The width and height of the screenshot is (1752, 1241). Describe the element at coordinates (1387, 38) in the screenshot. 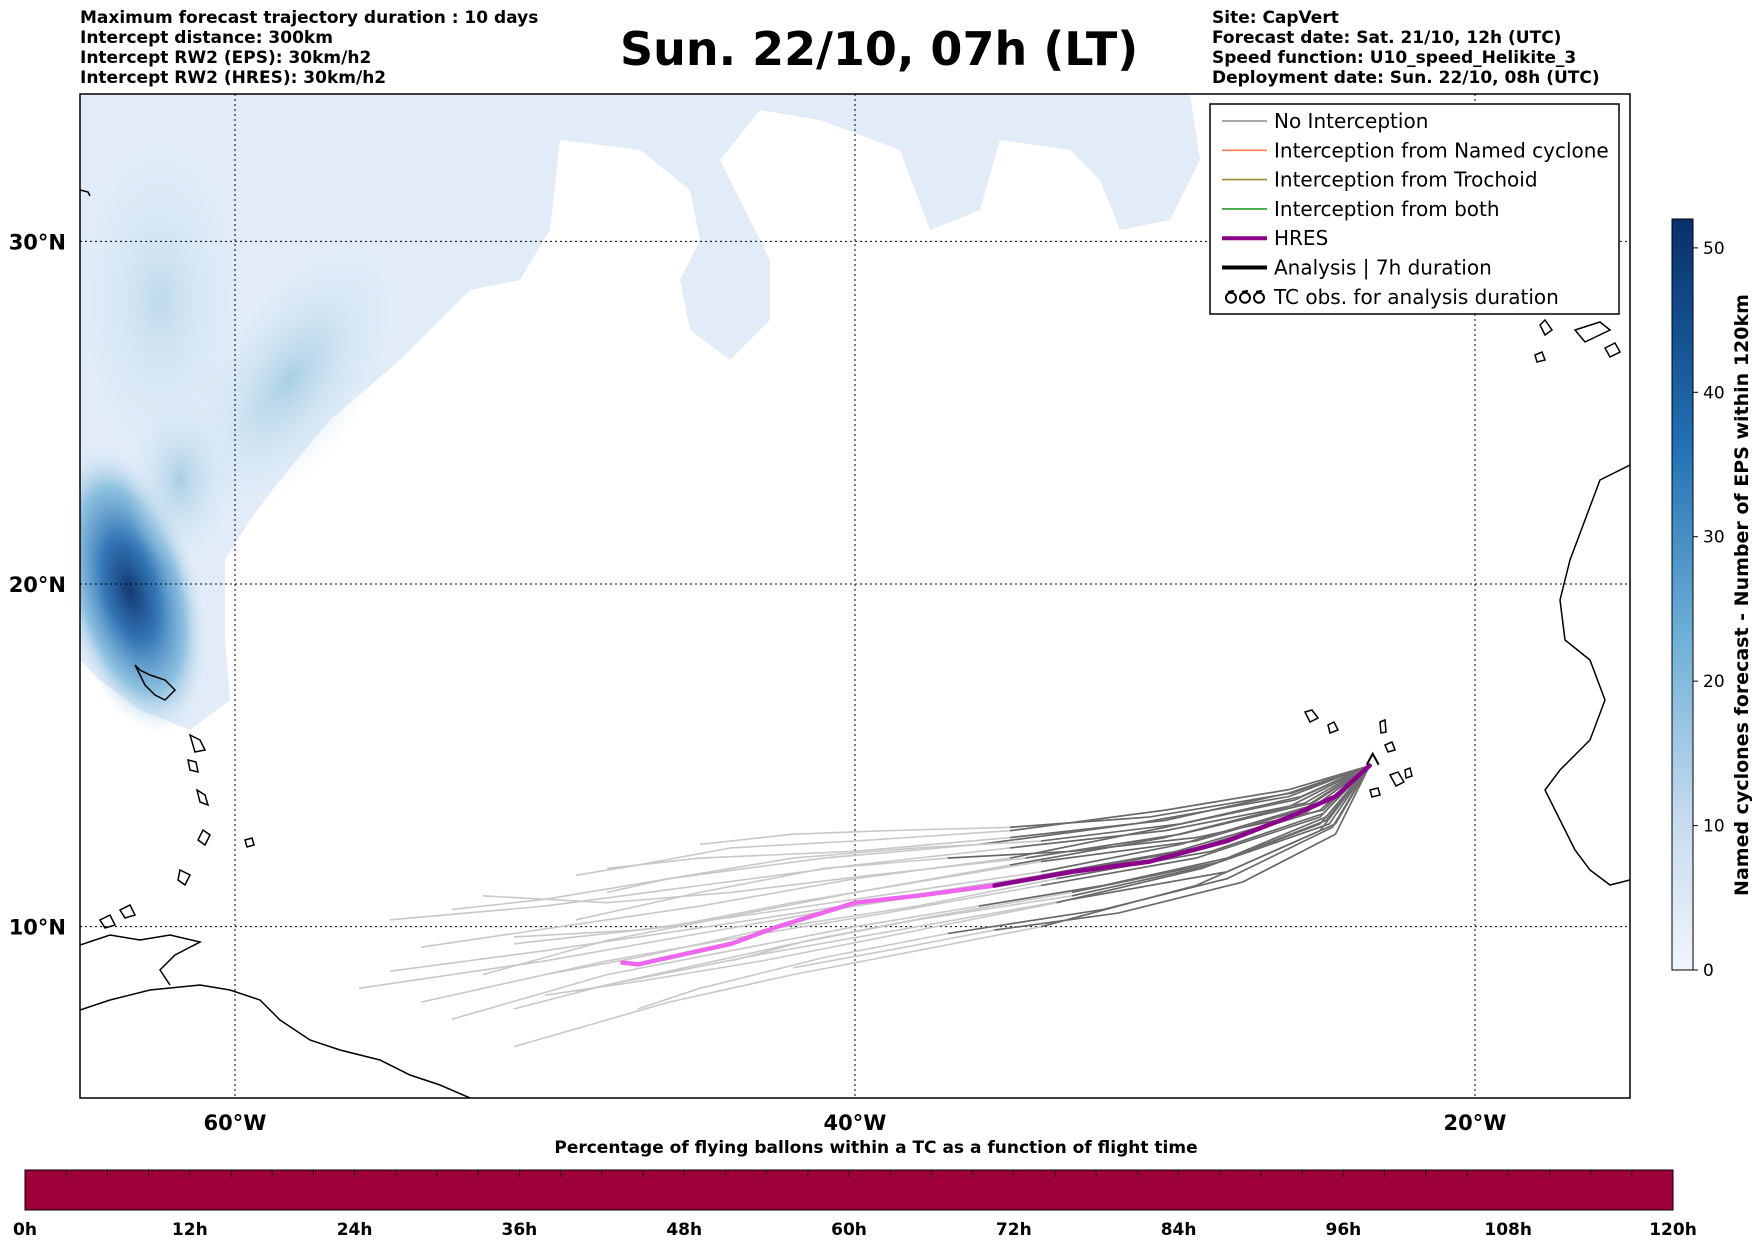

I see `forecast-date: Forecast date: Sat. 21/10, 12h (UTC)` at that location.